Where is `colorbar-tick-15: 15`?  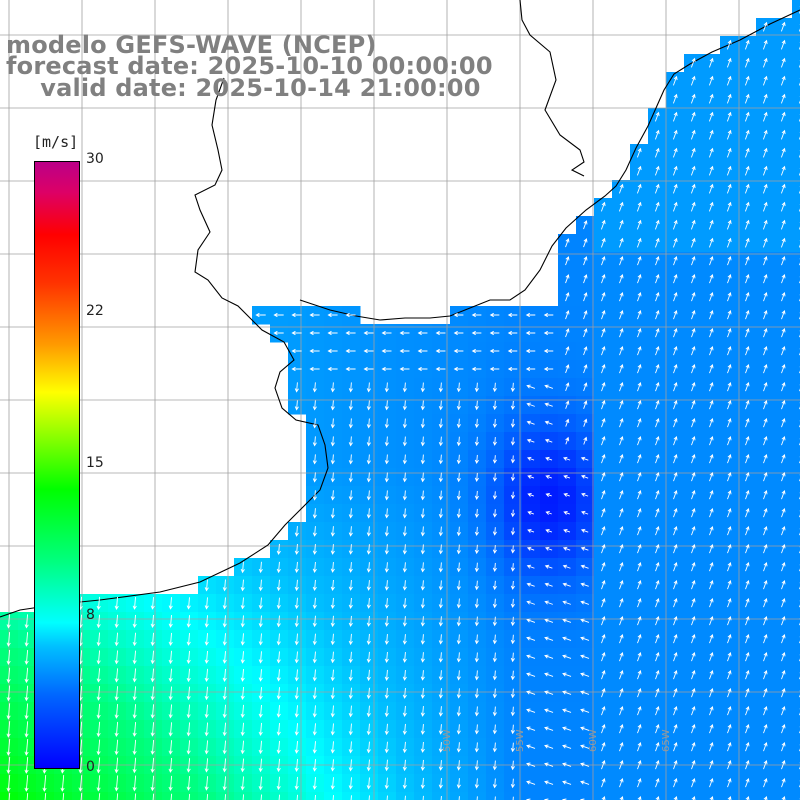 colorbar-tick-15: 15 is located at coordinates (95, 463).